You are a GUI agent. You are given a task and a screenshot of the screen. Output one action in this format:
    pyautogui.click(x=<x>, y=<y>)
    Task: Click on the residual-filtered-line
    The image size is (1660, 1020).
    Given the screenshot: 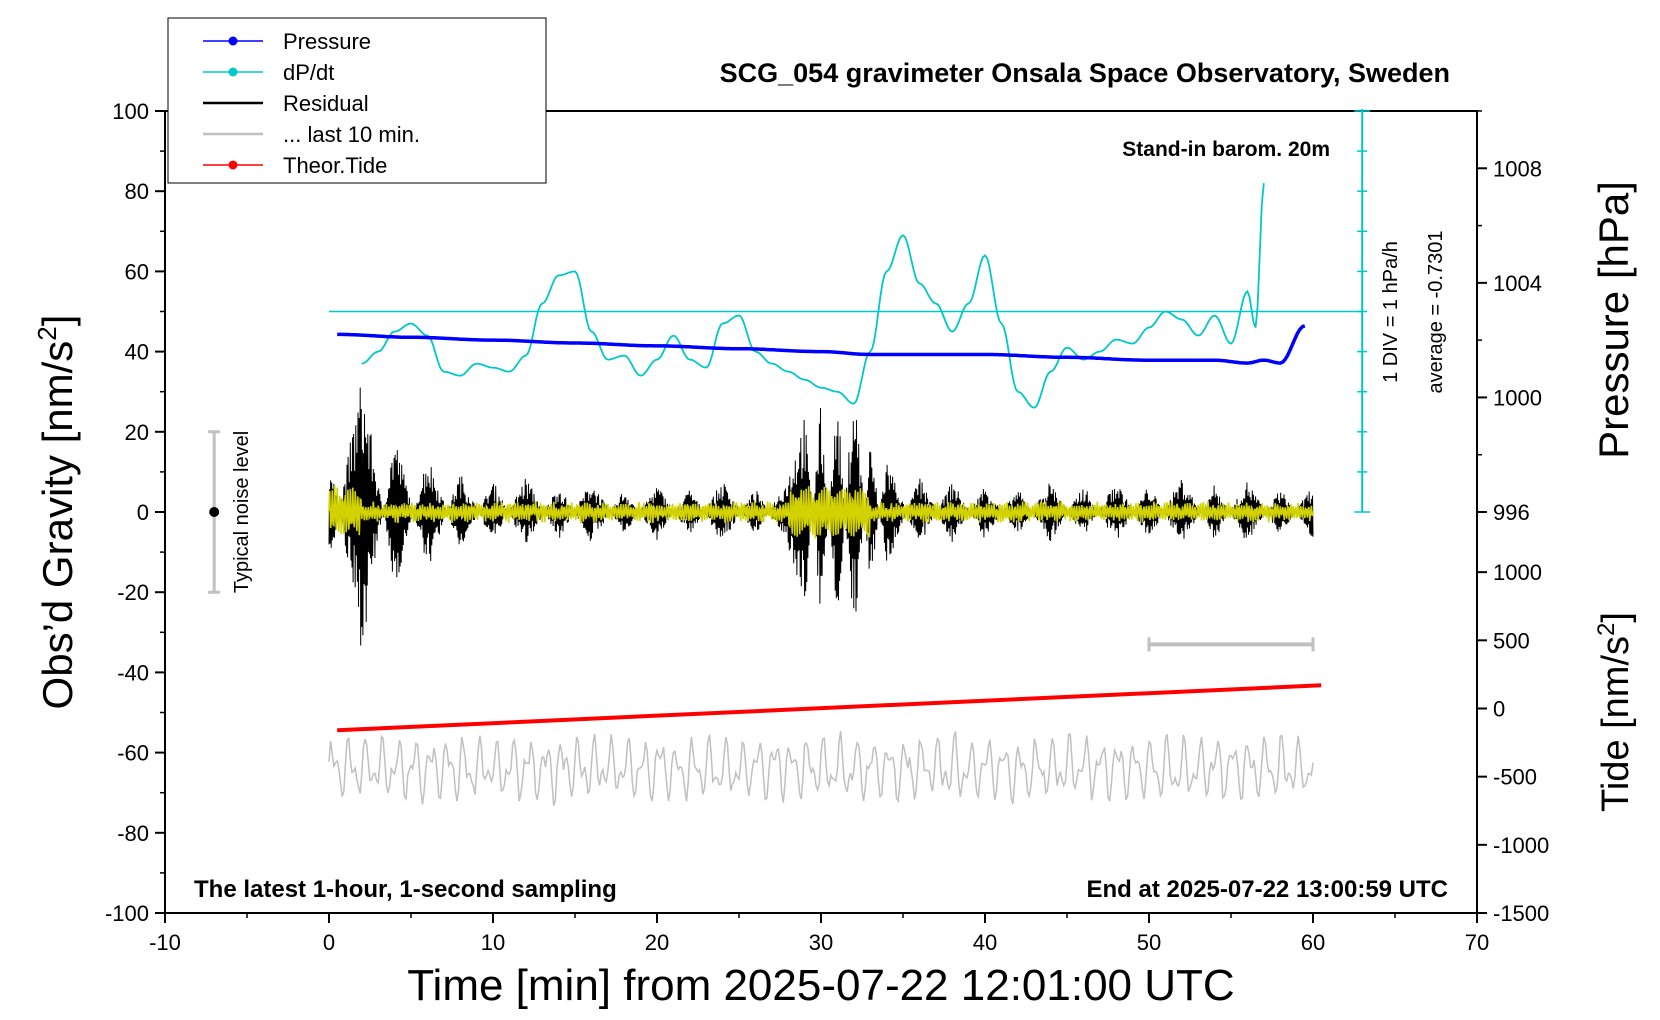 What is the action you would take?
    pyautogui.click(x=821, y=512)
    